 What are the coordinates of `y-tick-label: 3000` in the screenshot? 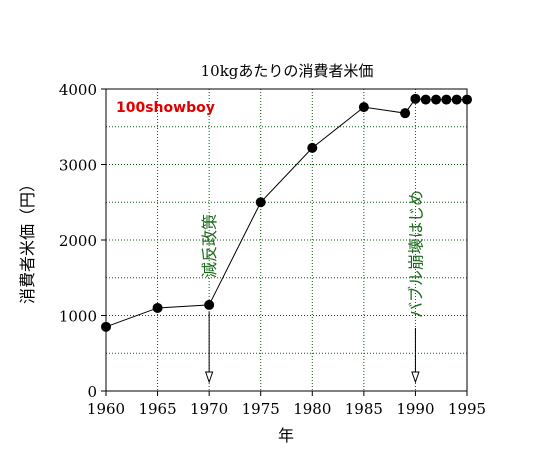 It's located at (78, 166).